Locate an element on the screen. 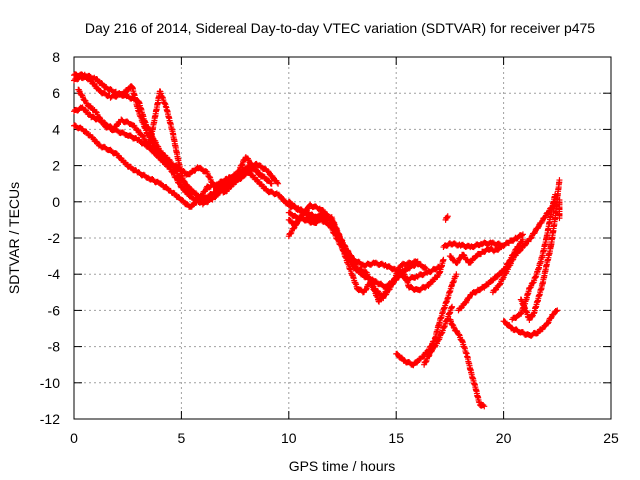 This screenshot has height=480, width=640. x-tick-label: 10 is located at coordinates (289, 438).